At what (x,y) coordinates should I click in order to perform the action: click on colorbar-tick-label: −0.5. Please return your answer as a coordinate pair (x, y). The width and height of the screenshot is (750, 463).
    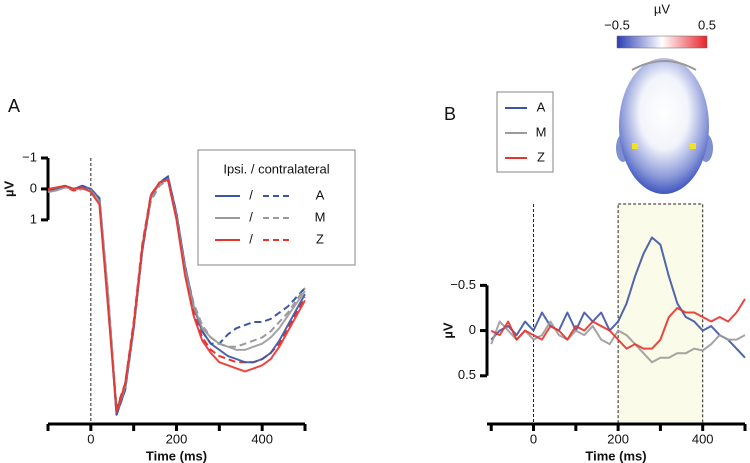
    Looking at the image, I should click on (617, 24).